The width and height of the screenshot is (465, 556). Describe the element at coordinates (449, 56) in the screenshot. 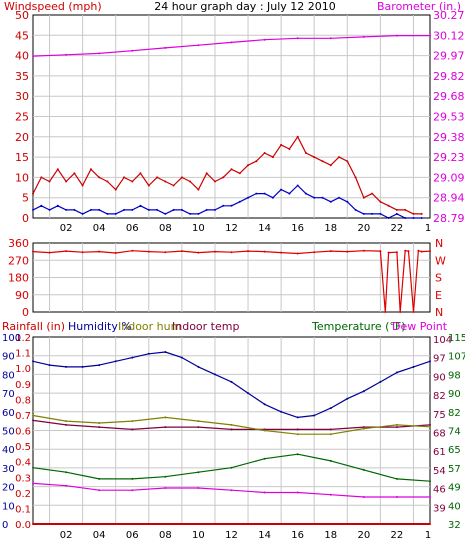

I see `barometer-tick-label: 29.97` at that location.